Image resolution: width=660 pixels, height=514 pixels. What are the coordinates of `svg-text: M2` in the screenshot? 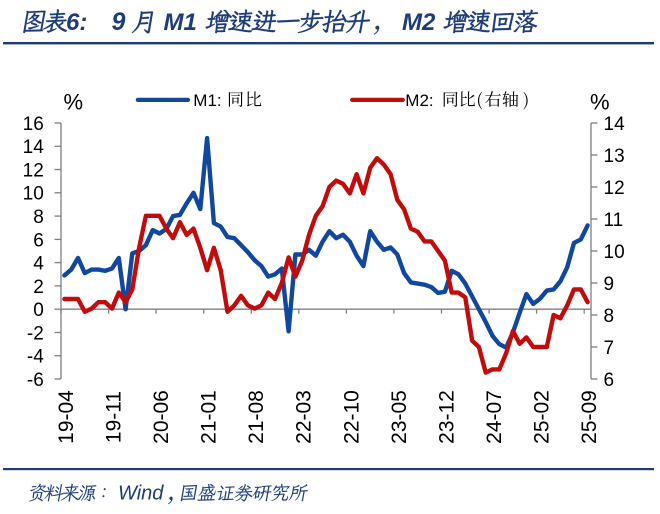 It's located at (419, 22).